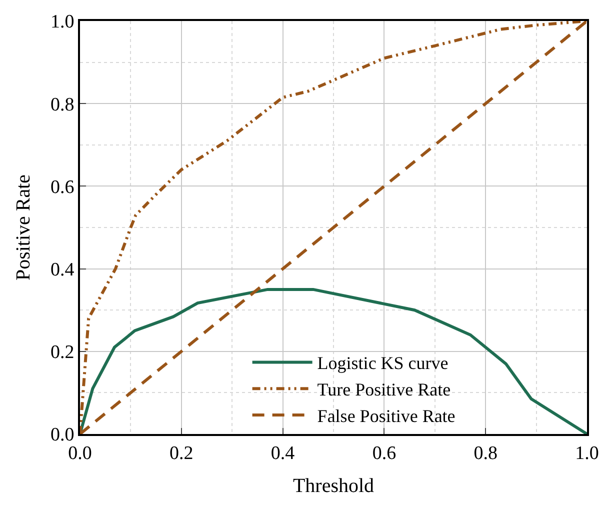  I want to click on x-tick-label: 0.2, so click(182, 453).